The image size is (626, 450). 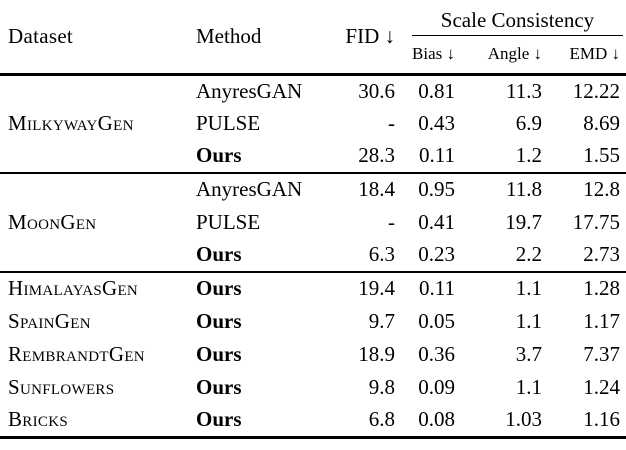 I want to click on fid-cell: 18.9, so click(x=376, y=353).